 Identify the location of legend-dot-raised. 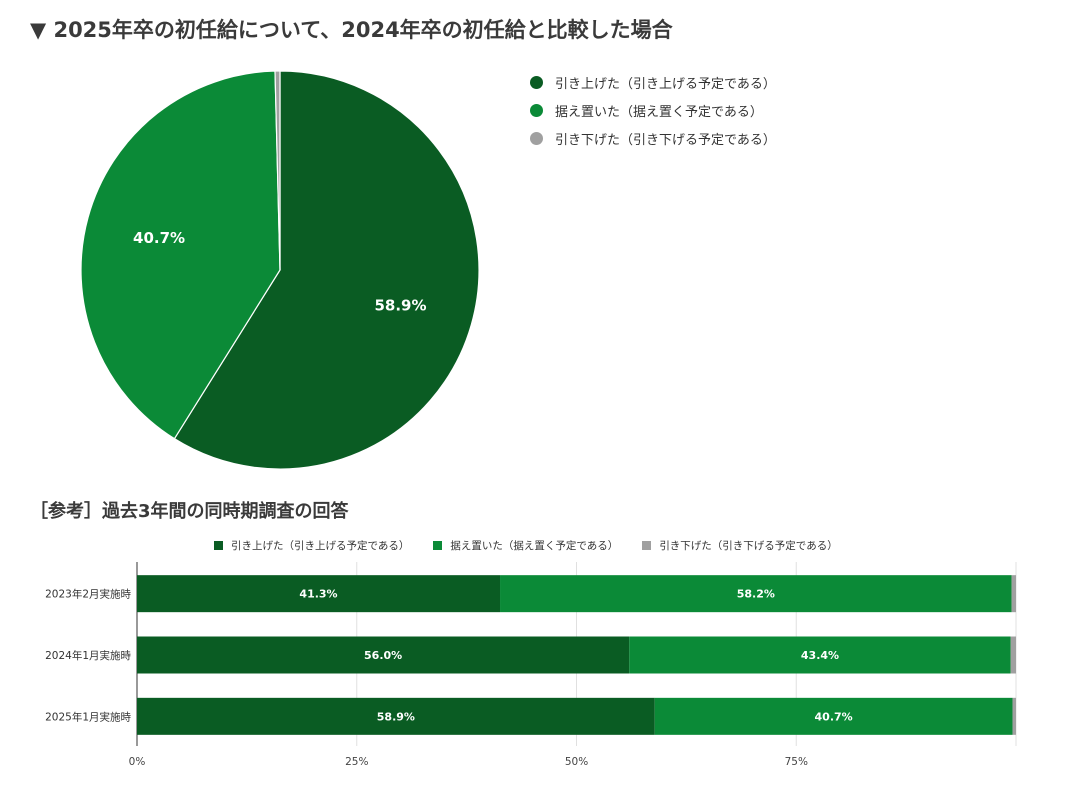
(536, 82).